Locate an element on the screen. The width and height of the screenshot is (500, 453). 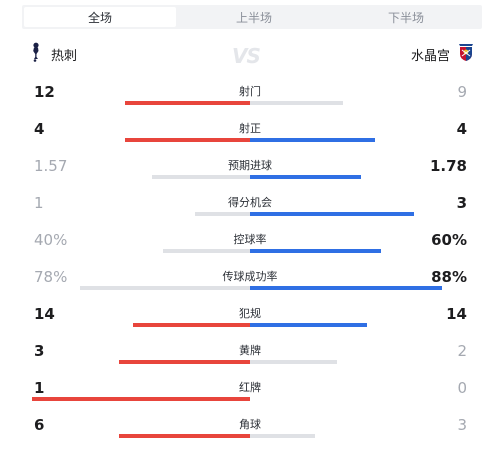
home-stat-value: 14 is located at coordinates (44, 314).